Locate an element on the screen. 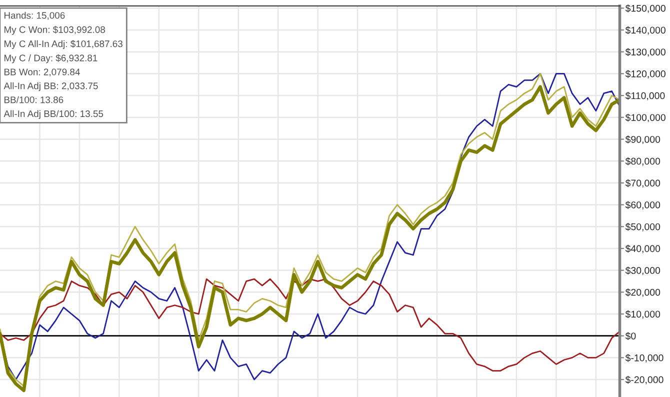 Image resolution: width=670 pixels, height=397 pixels. annotation: My C / Day: $6,932.81 is located at coordinates (51, 59).